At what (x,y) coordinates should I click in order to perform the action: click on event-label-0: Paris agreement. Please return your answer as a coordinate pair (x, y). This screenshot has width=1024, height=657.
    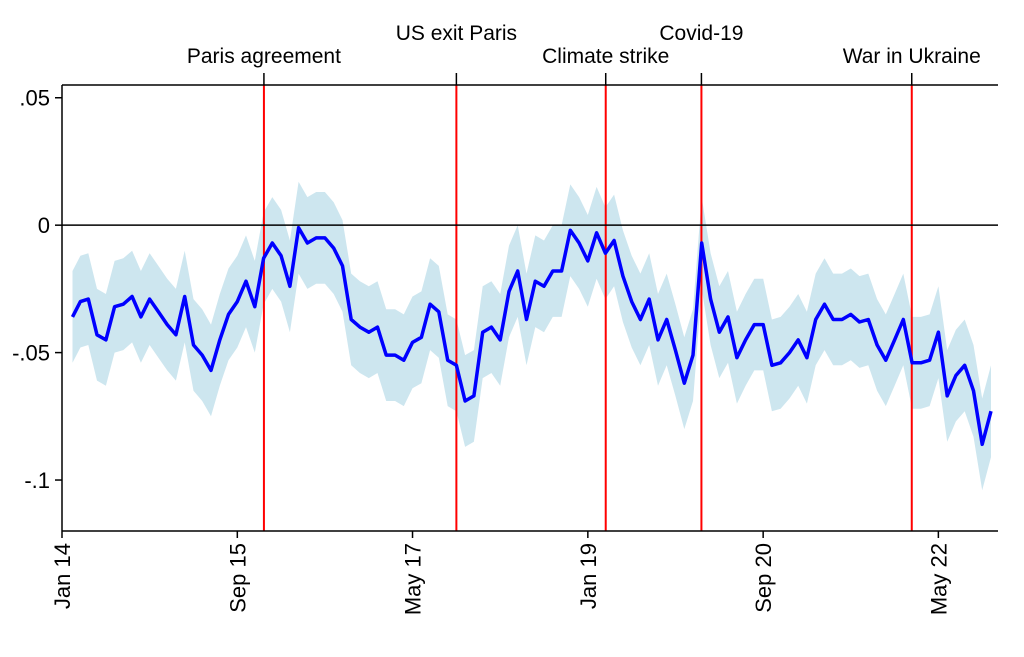
    Looking at the image, I should click on (264, 56).